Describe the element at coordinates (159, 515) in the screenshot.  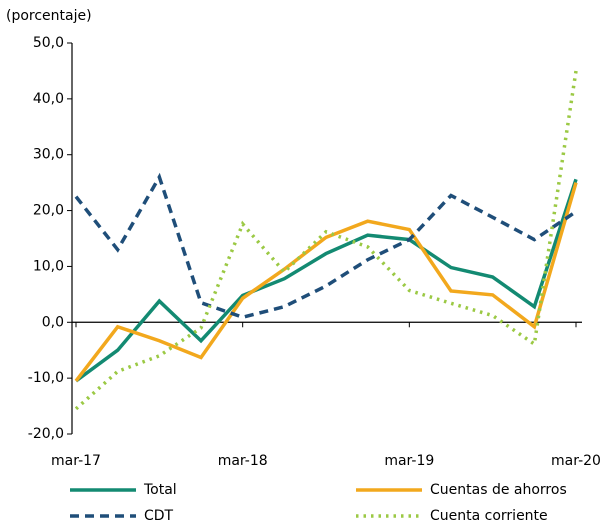
I see `legend-label: CDT` at that location.